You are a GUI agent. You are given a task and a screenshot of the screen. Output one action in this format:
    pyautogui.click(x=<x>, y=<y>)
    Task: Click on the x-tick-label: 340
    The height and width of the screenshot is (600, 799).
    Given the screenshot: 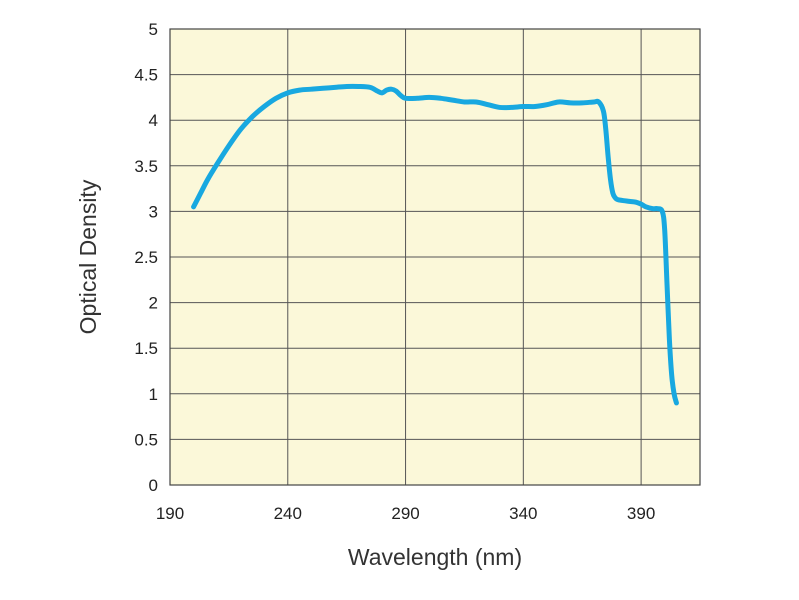 What is the action you would take?
    pyautogui.click(x=523, y=513)
    